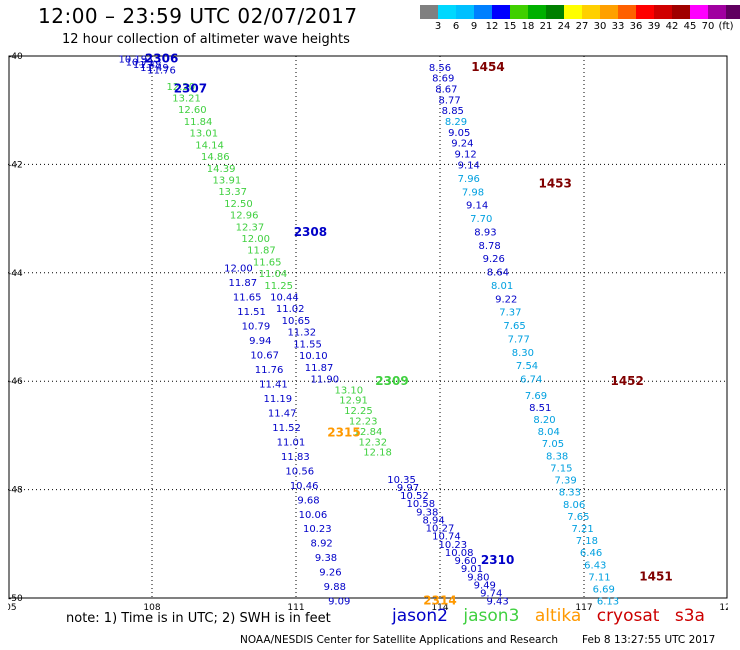  Describe the element at coordinates (368, 432) in the screenshot. I see `wave-height-value: 12.84` at that location.